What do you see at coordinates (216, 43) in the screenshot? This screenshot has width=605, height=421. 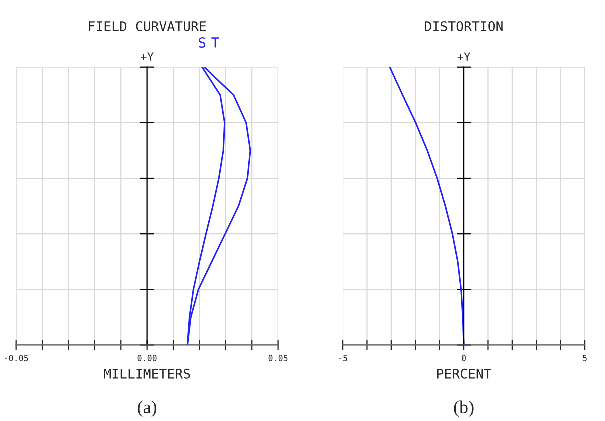 I see `series-label: T` at bounding box center [216, 43].